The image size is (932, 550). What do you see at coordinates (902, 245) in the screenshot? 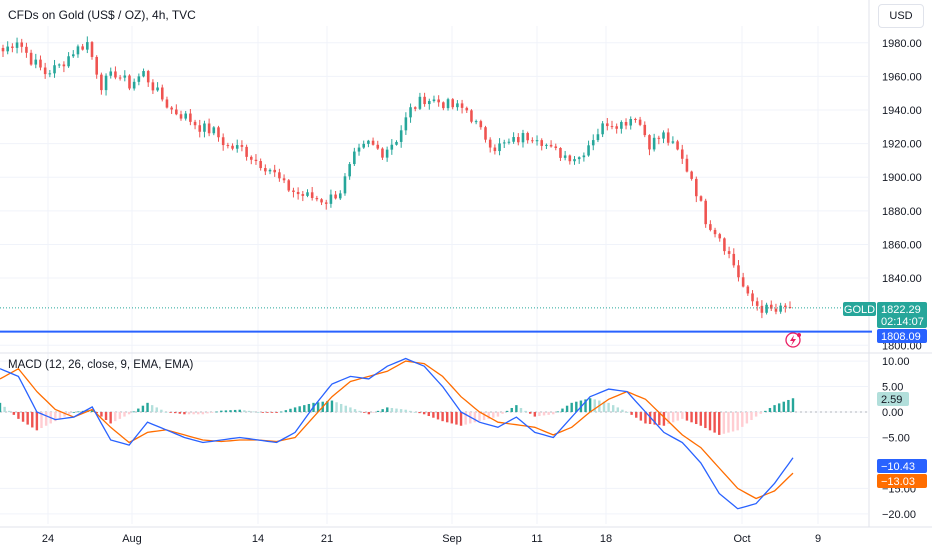
I see `price-tick-label: 1860.00` at bounding box center [902, 245].